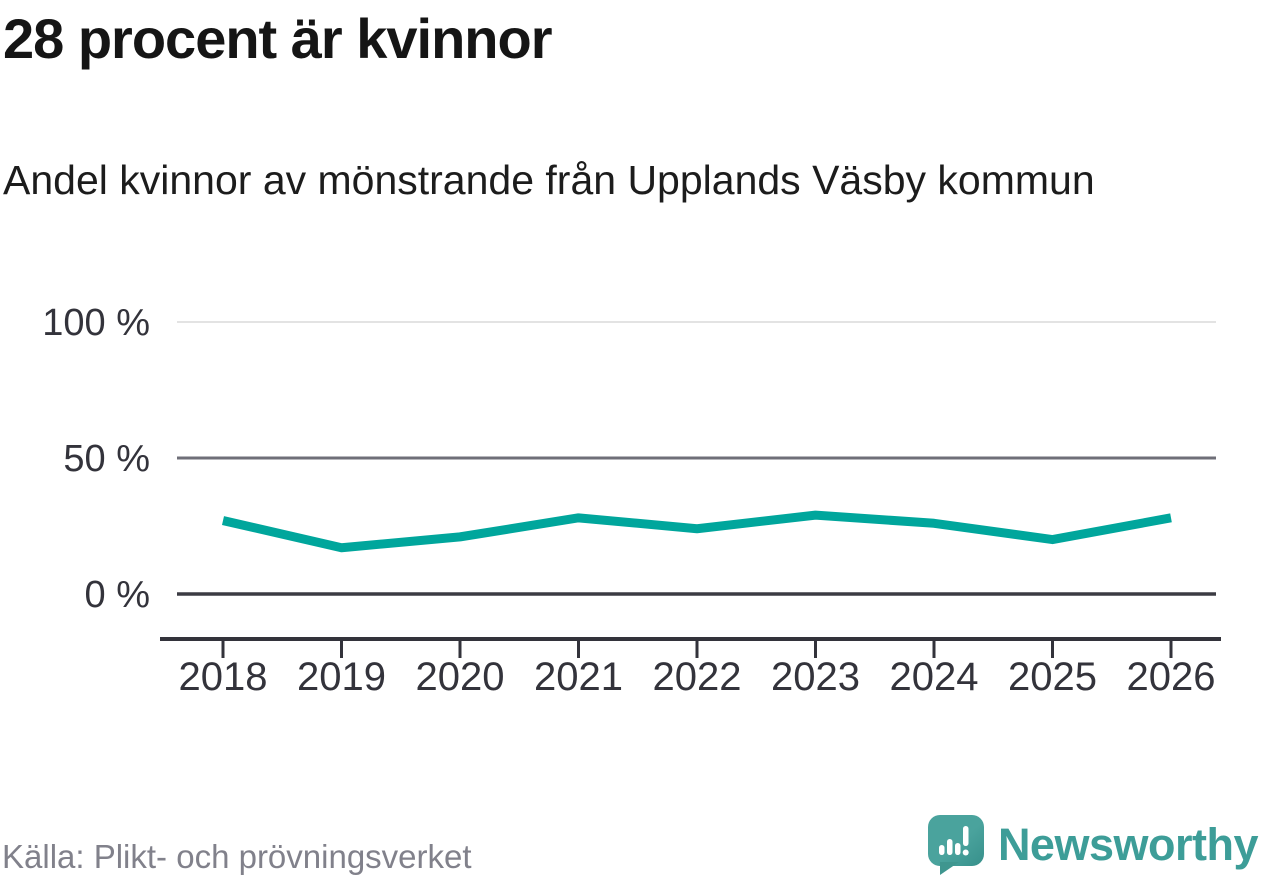 The image size is (1262, 879). What do you see at coordinates (341, 677) in the screenshot?
I see `x-axis-label-2019: 2019` at bounding box center [341, 677].